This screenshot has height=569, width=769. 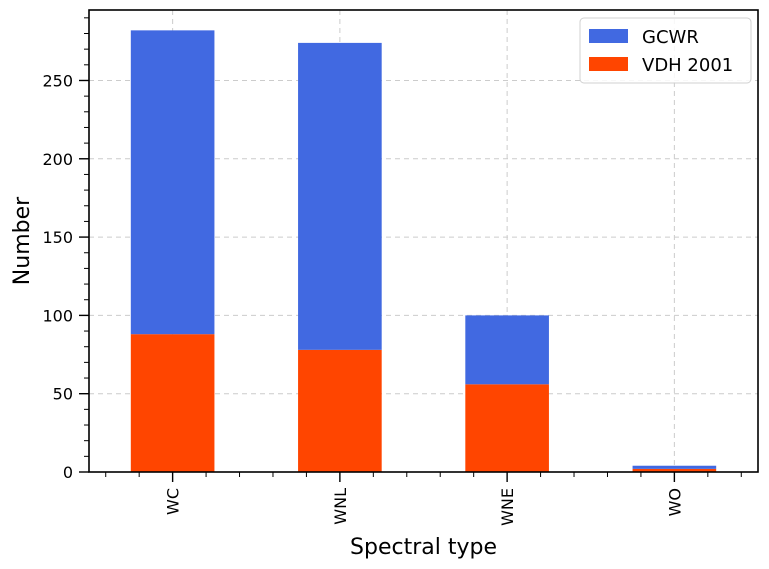 I want to click on legend-swatch-gcwr, so click(x=608, y=36).